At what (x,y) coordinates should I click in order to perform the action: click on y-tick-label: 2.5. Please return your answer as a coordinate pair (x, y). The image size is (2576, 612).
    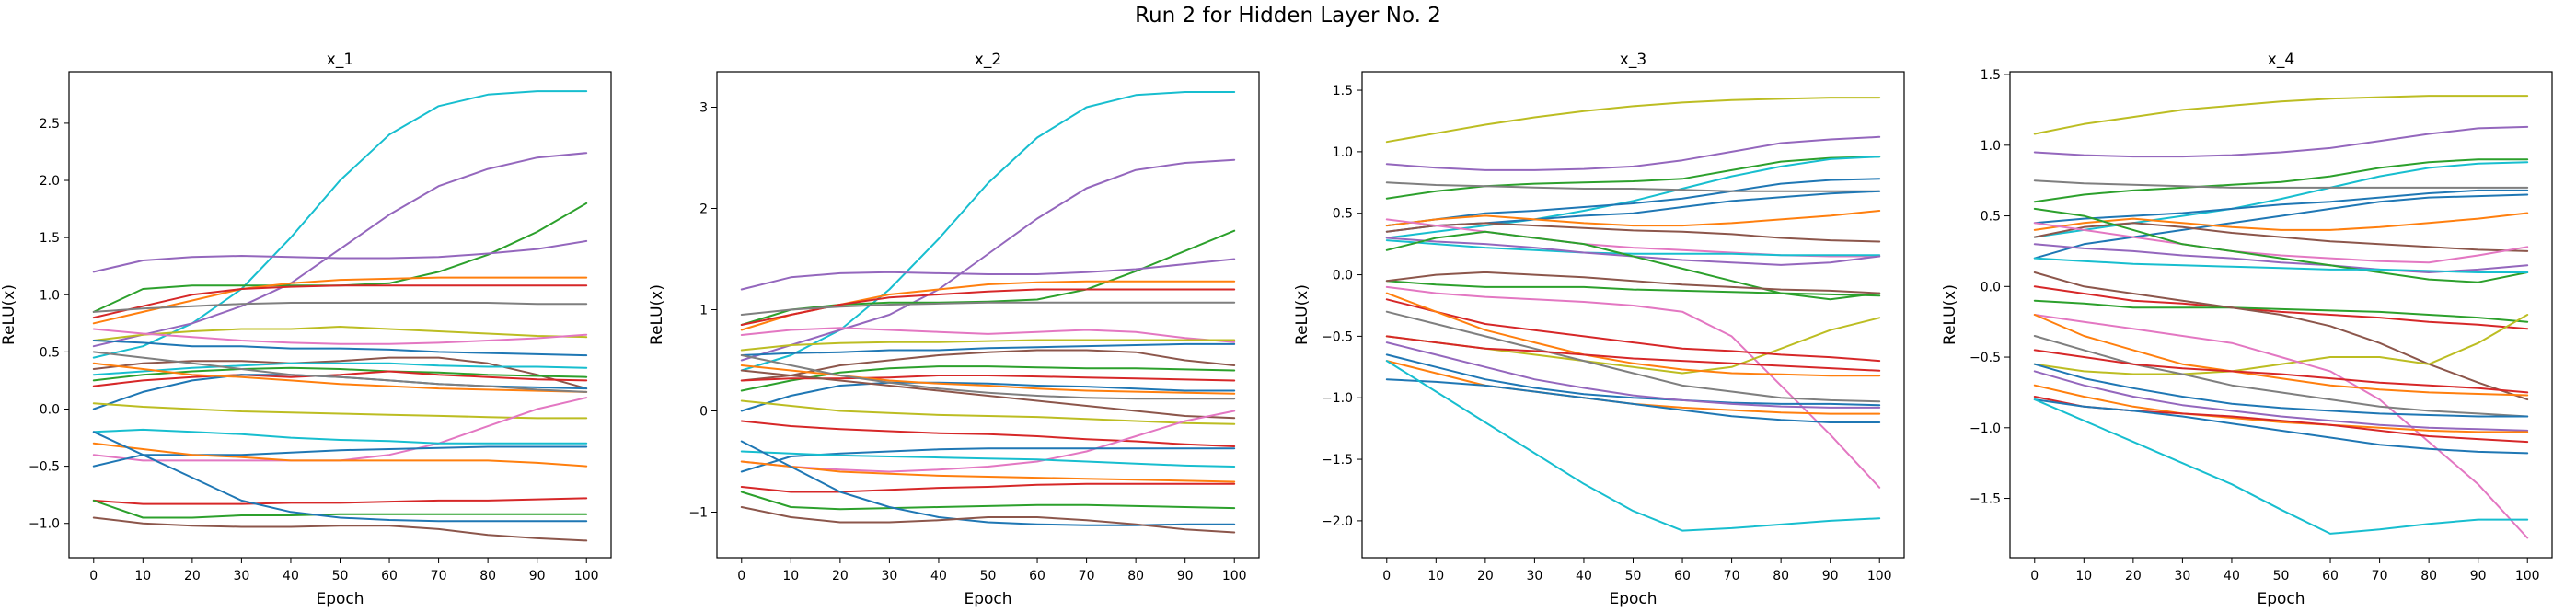
    Looking at the image, I should click on (50, 124).